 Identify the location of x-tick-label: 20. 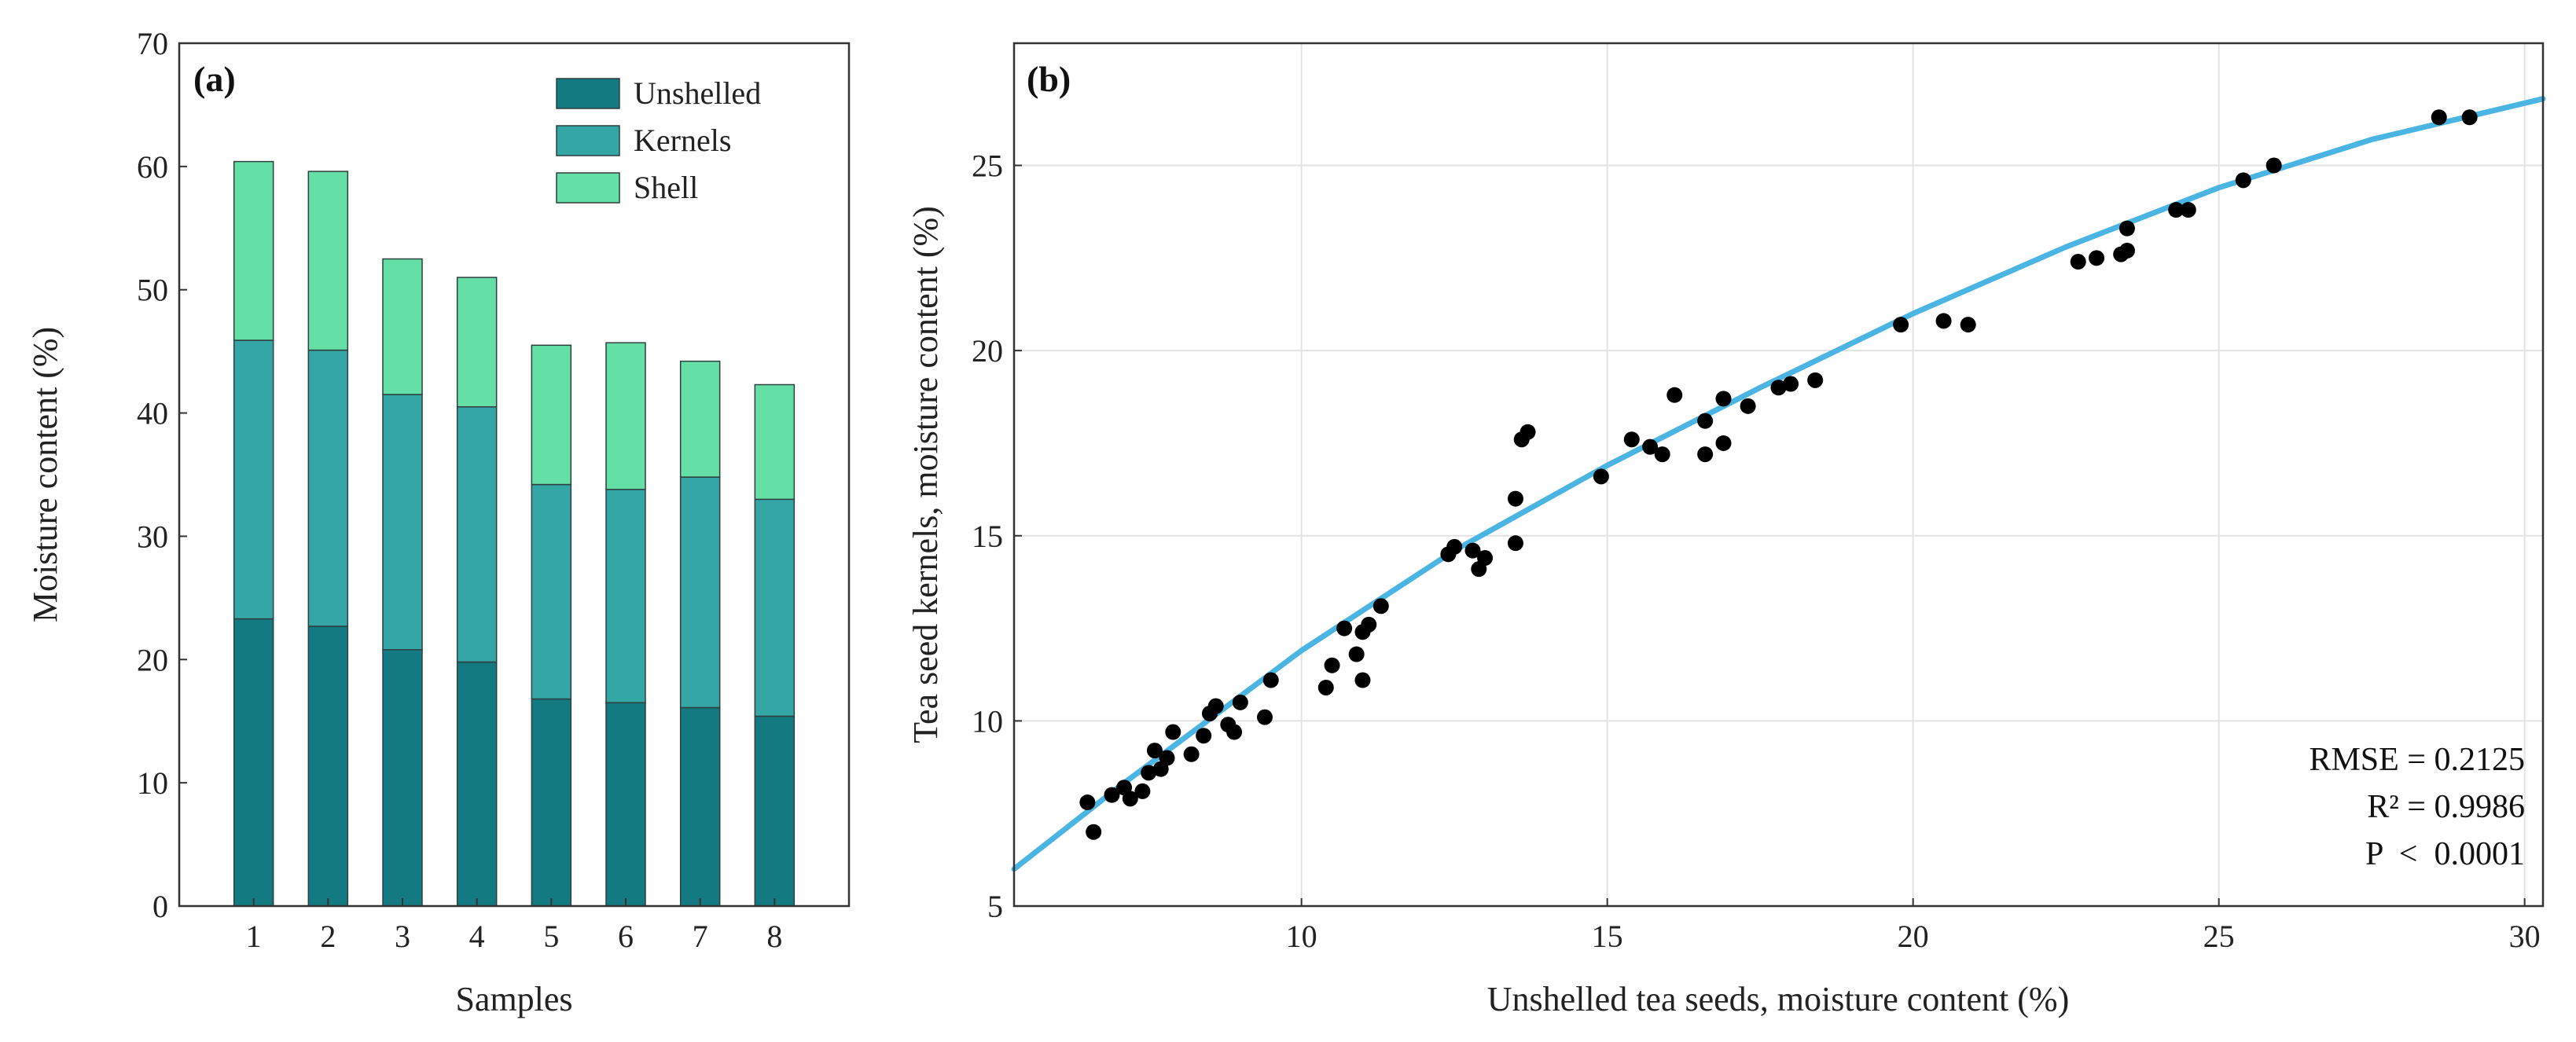
(1913, 936).